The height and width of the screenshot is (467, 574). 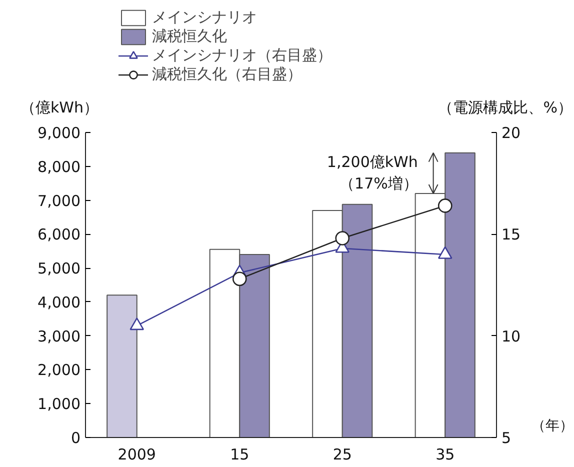 What do you see at coordinates (59, 404) in the screenshot?
I see `y-tick-label: 1,000` at bounding box center [59, 404].